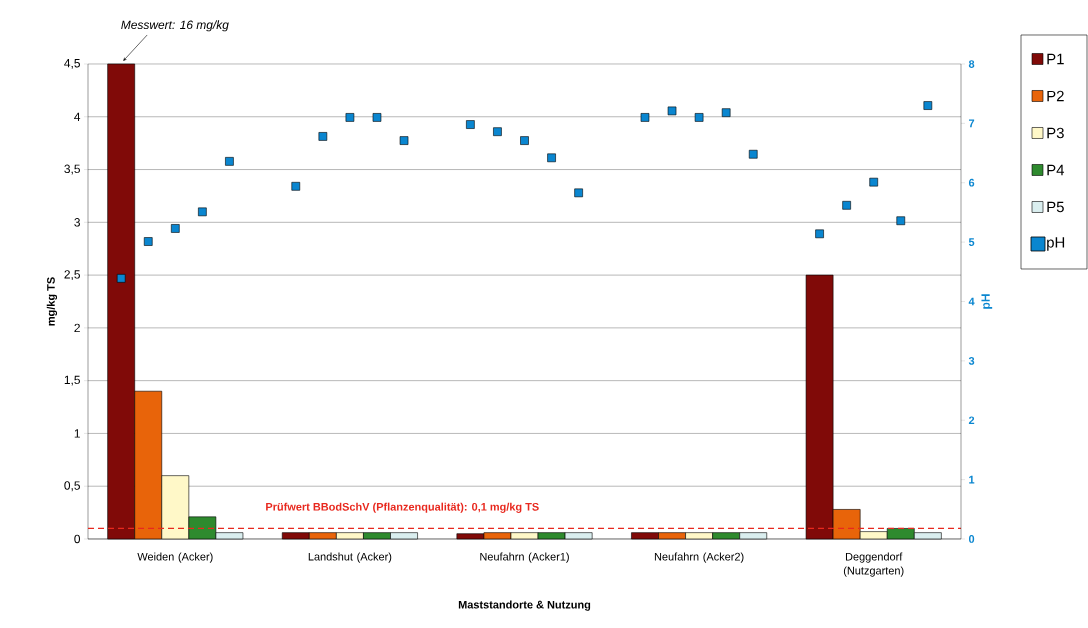  Describe the element at coordinates (402, 507) in the screenshot. I see `ref-line-label: Prüfwert BBodSchV (Pflanzenqualität): 0,1 mg/kg TS` at that location.